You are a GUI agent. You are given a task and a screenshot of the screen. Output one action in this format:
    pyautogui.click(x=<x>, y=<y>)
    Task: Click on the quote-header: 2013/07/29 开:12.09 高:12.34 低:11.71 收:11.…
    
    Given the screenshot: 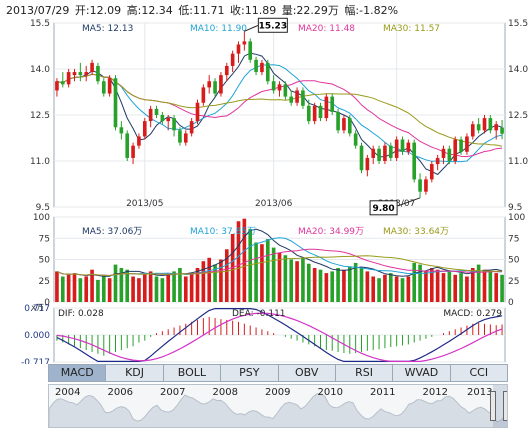 What is the action you would take?
    pyautogui.click(x=203, y=10)
    